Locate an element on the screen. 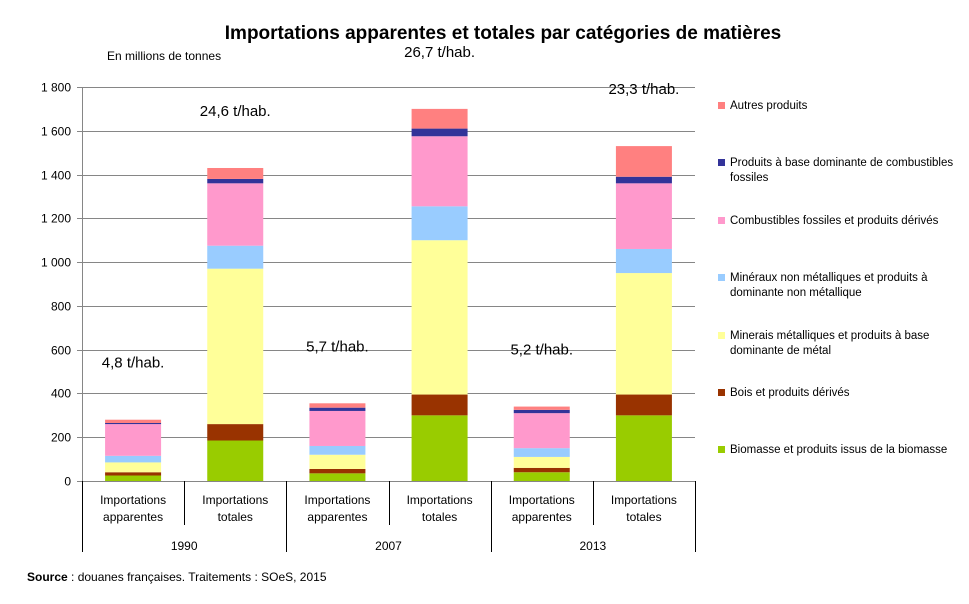 This screenshot has width=969, height=604. y-tick-label: 1 600 is located at coordinates (56, 132).